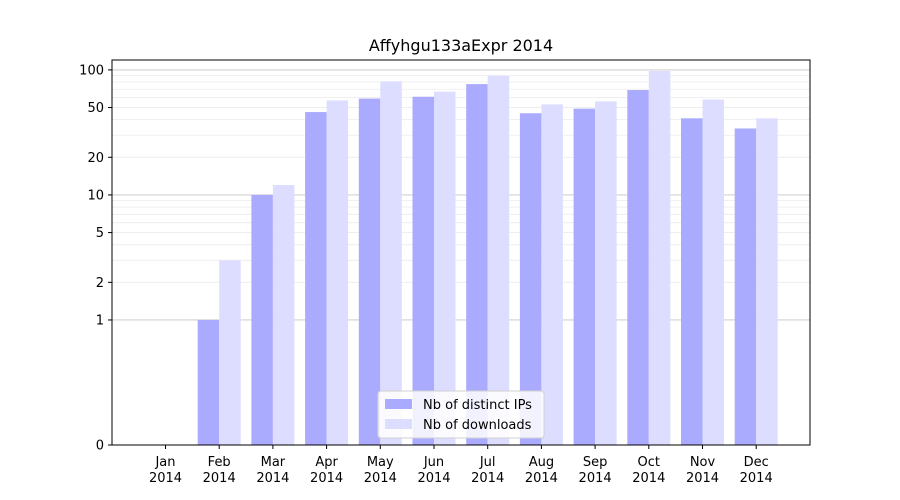 The image size is (900, 500). Describe the element at coordinates (433, 470) in the screenshot. I see `x-tick-label: Jun 2014` at that location.